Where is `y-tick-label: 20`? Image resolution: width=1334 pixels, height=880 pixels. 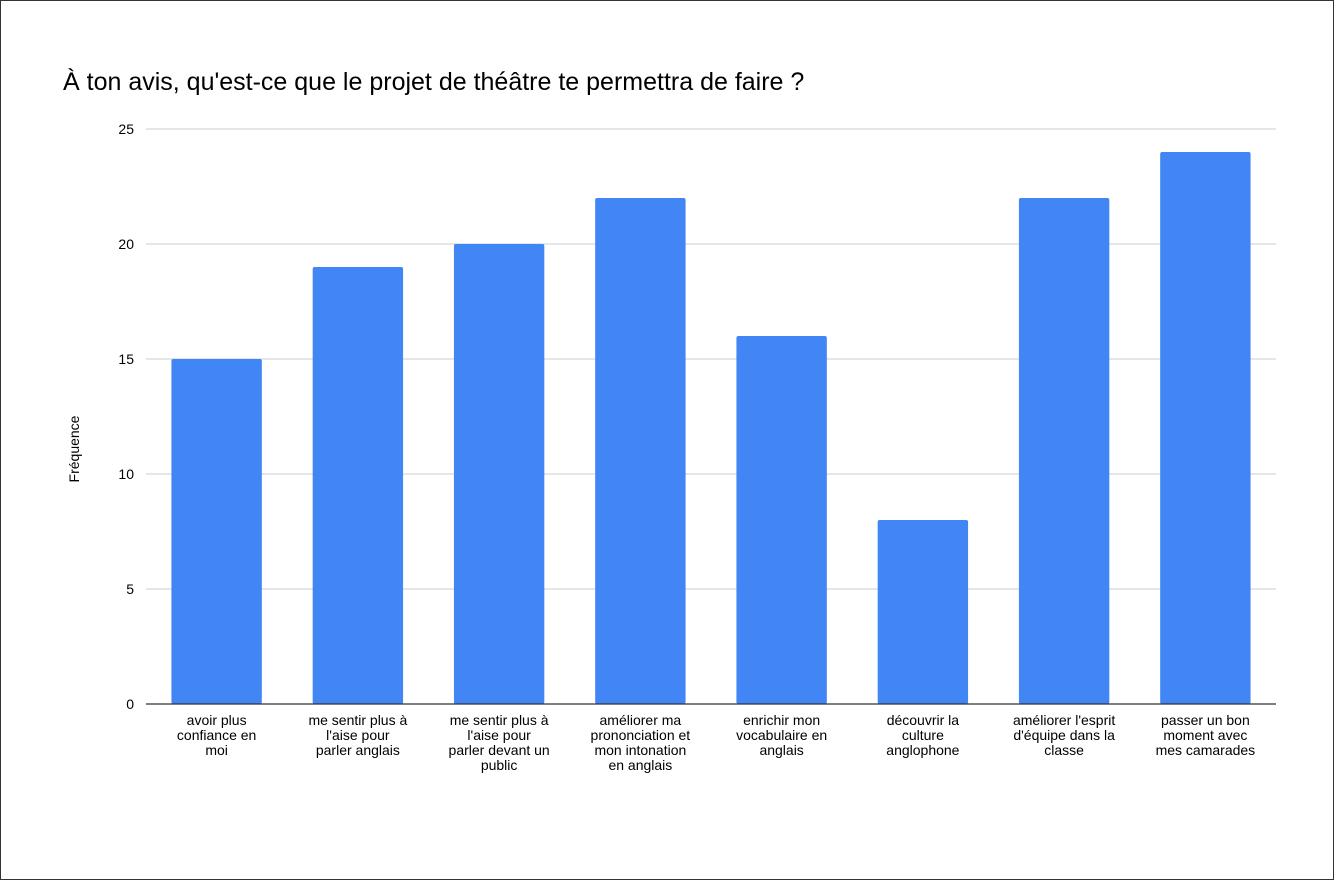 y-tick-label: 20 is located at coordinates (126, 244).